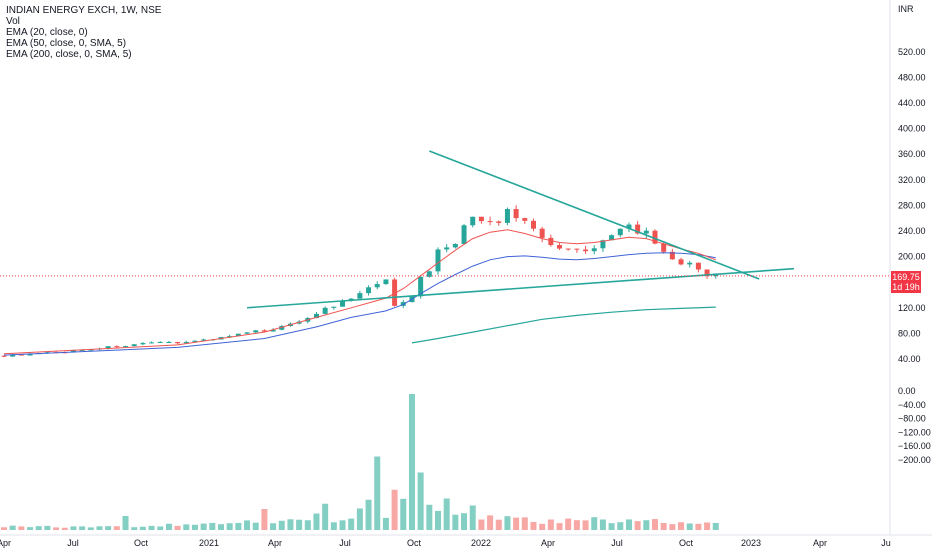  I want to click on price-tick-label: 280.00, so click(912, 205).